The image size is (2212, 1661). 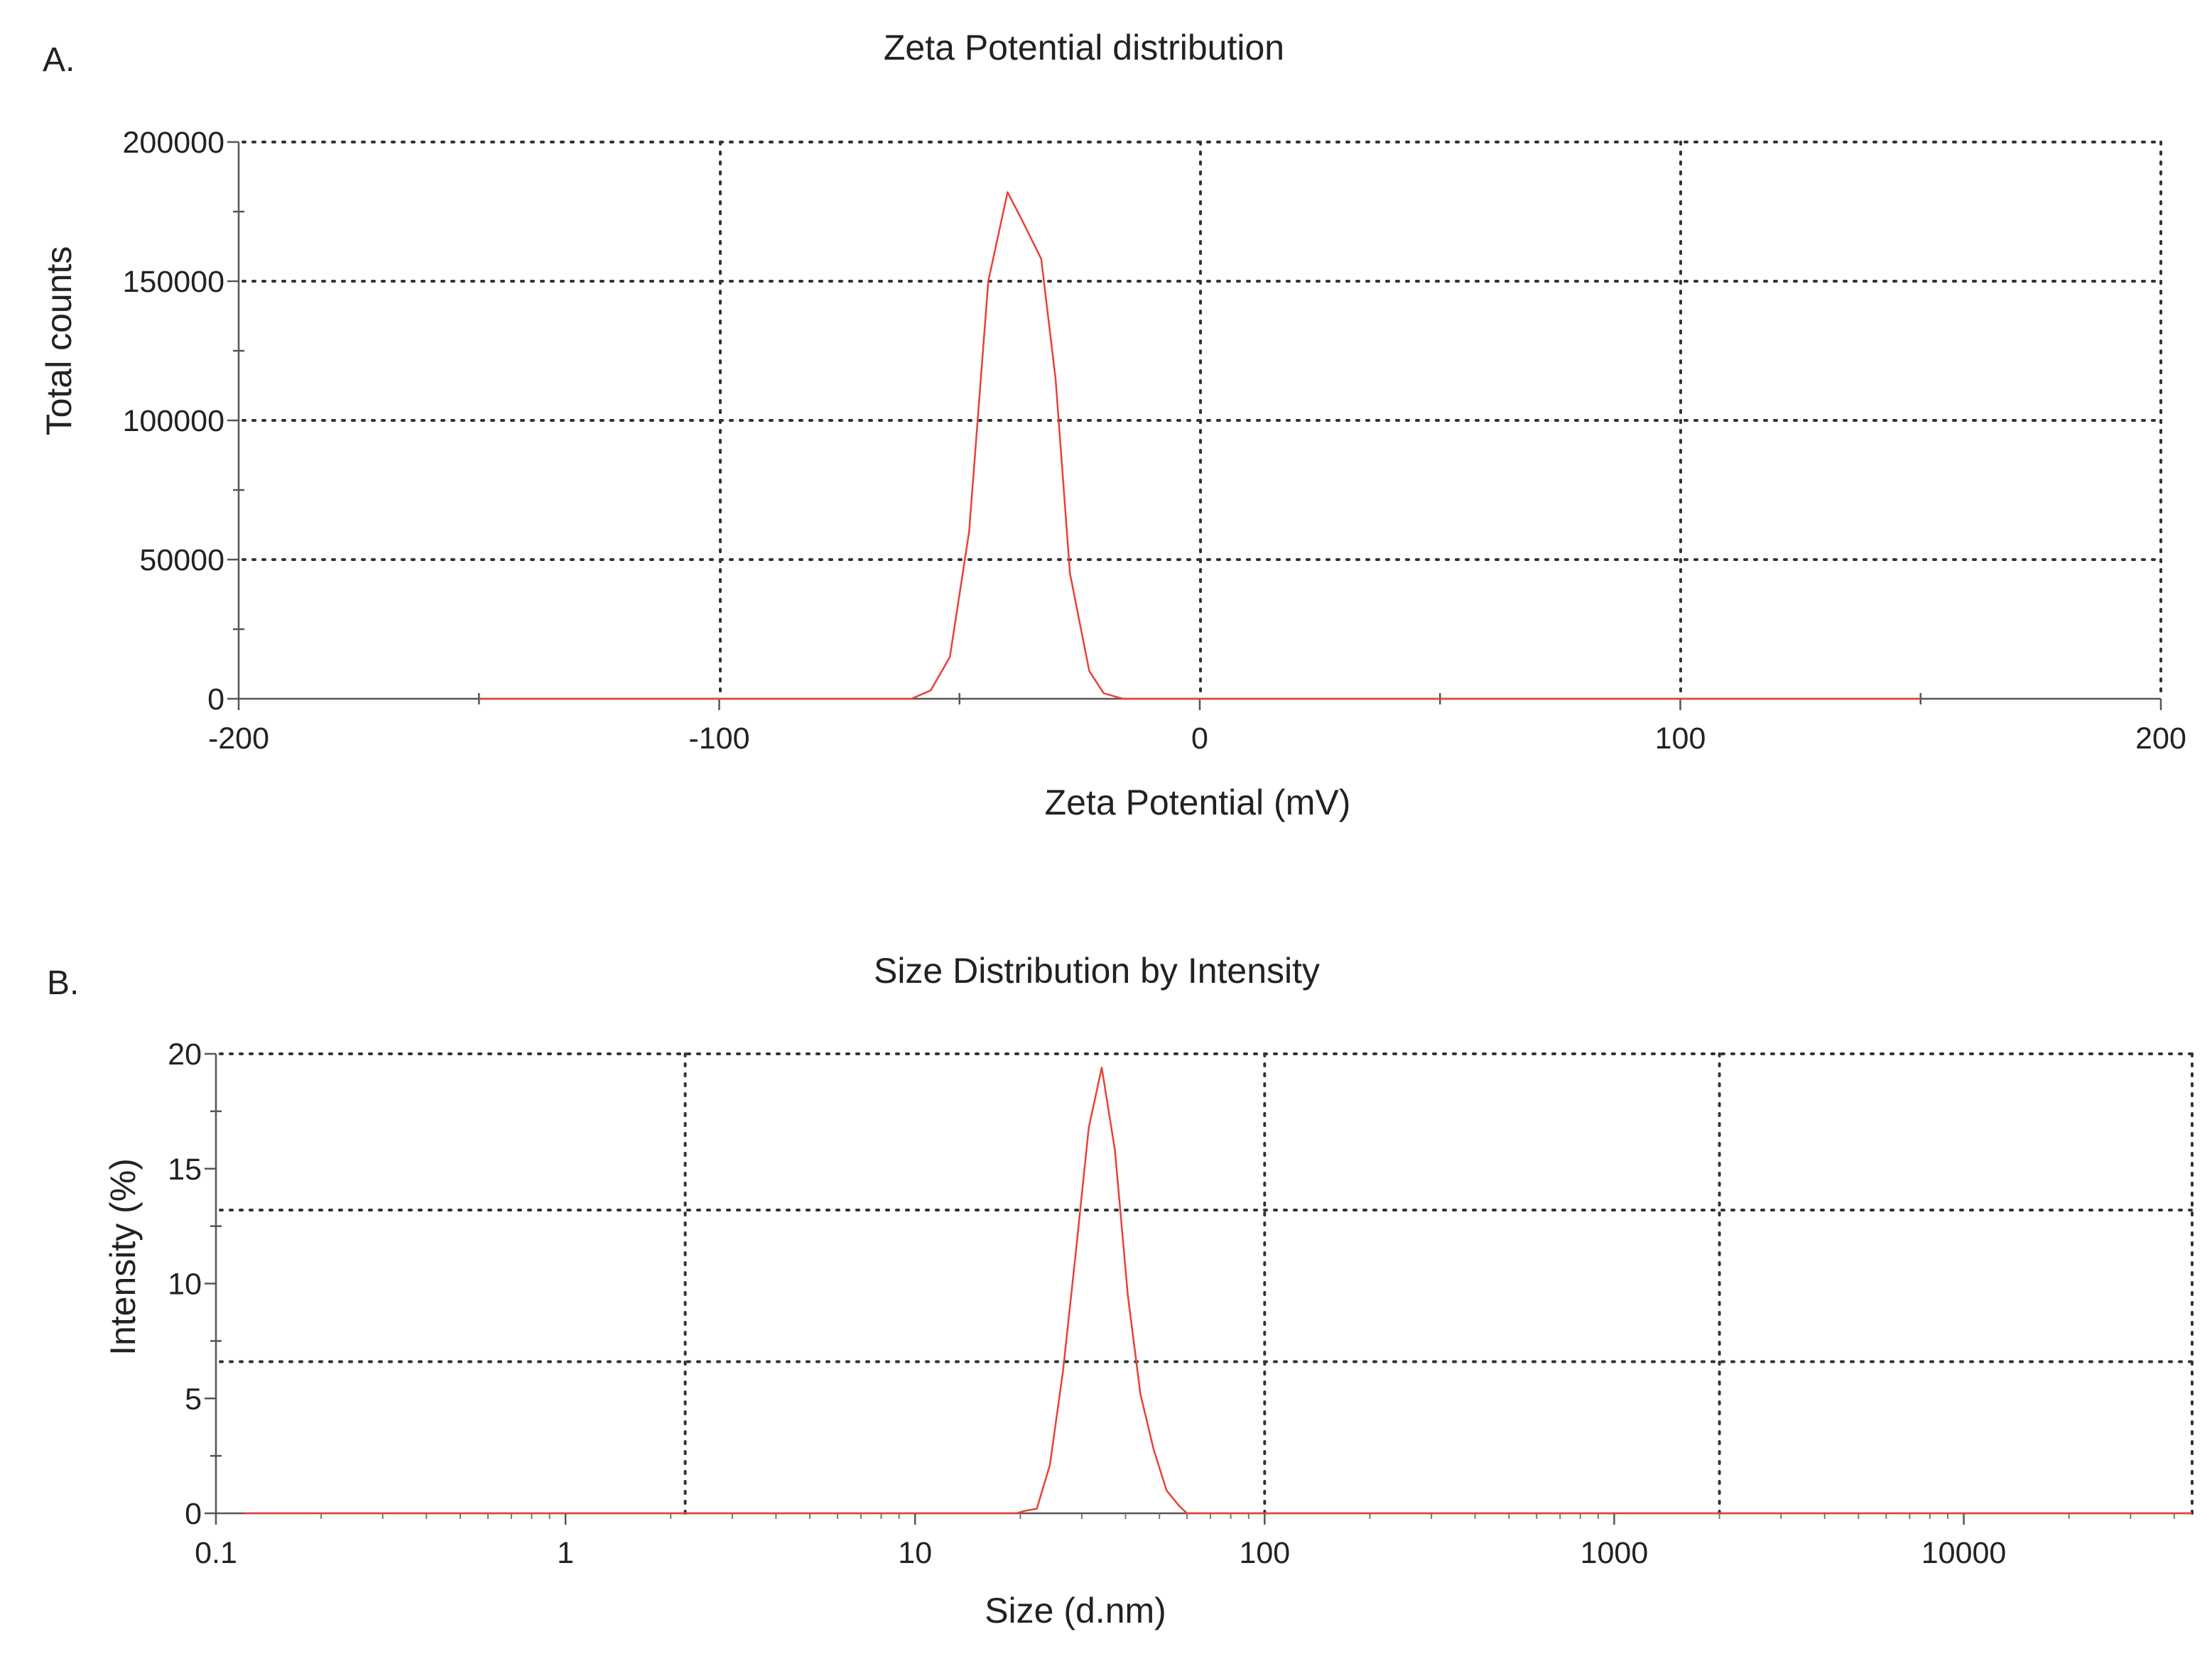 I want to click on chart-title-b: Size Distribution by Intensity, so click(x=1097, y=971).